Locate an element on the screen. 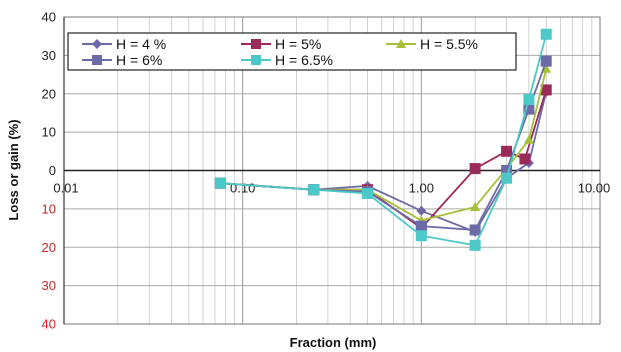 Image resolution: width=621 pixels, height=352 pixels. legend-item: H = 5% is located at coordinates (281, 44).